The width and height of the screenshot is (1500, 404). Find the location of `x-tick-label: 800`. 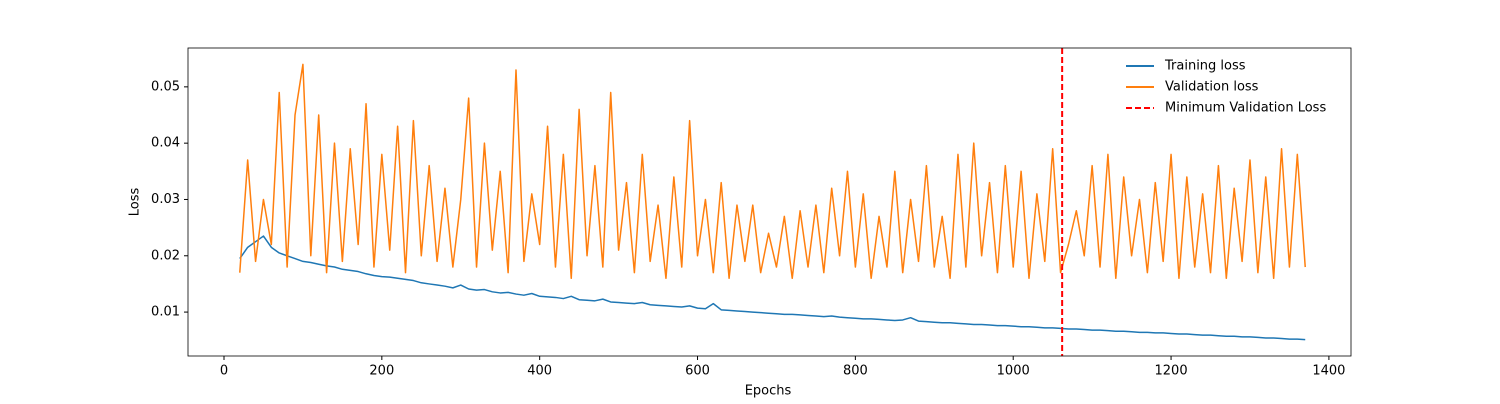

x-tick-label: 800 is located at coordinates (855, 371).